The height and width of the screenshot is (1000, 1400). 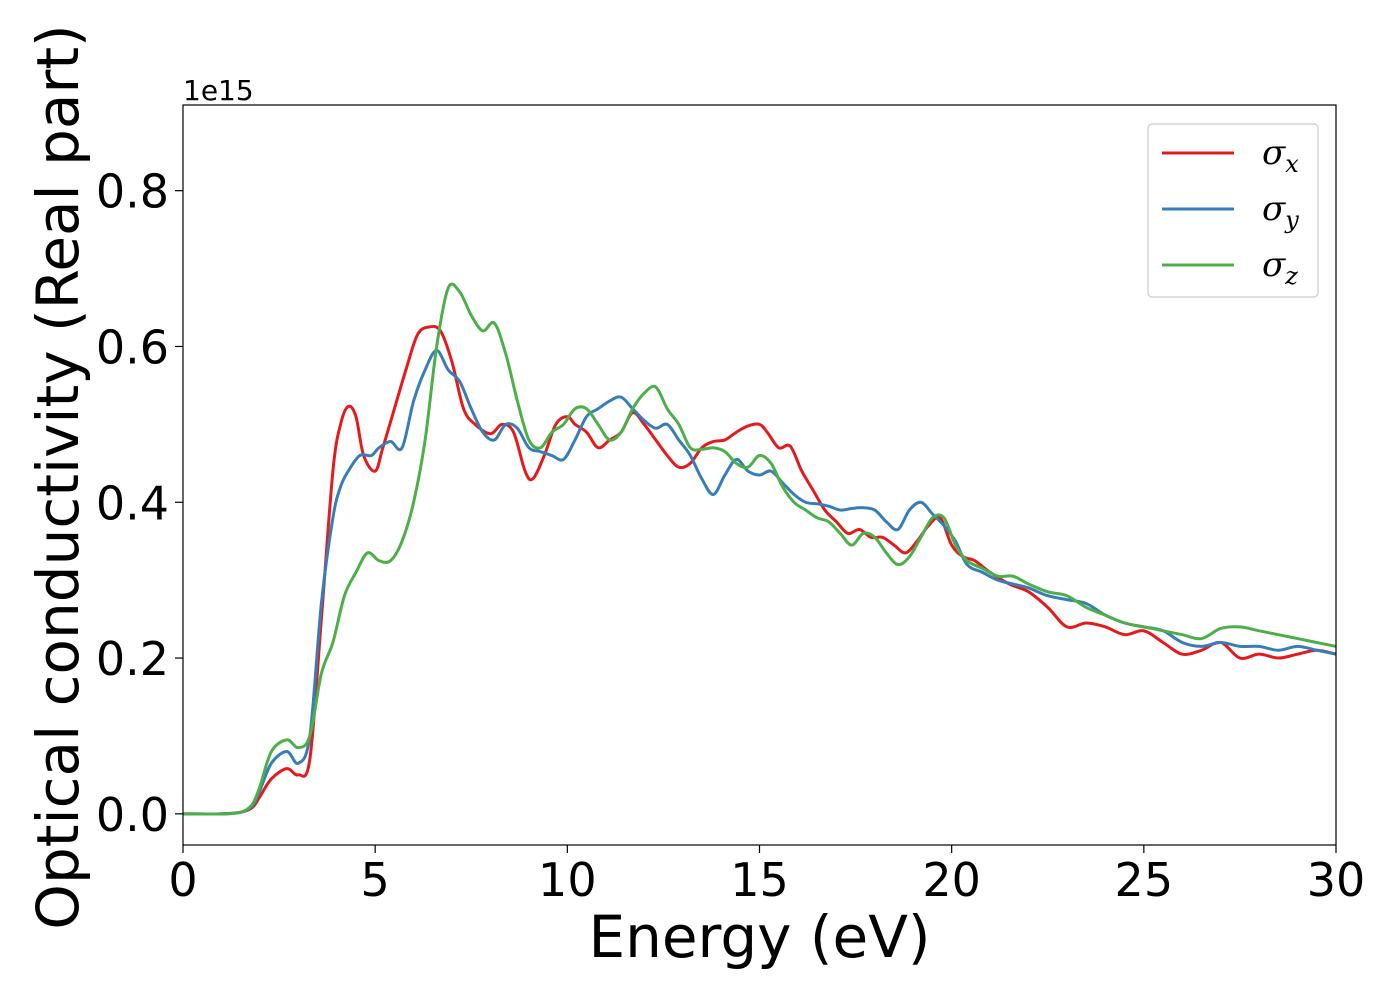 What do you see at coordinates (218, 90) in the screenshot?
I see `y-axis-offset-label: 1e15` at bounding box center [218, 90].